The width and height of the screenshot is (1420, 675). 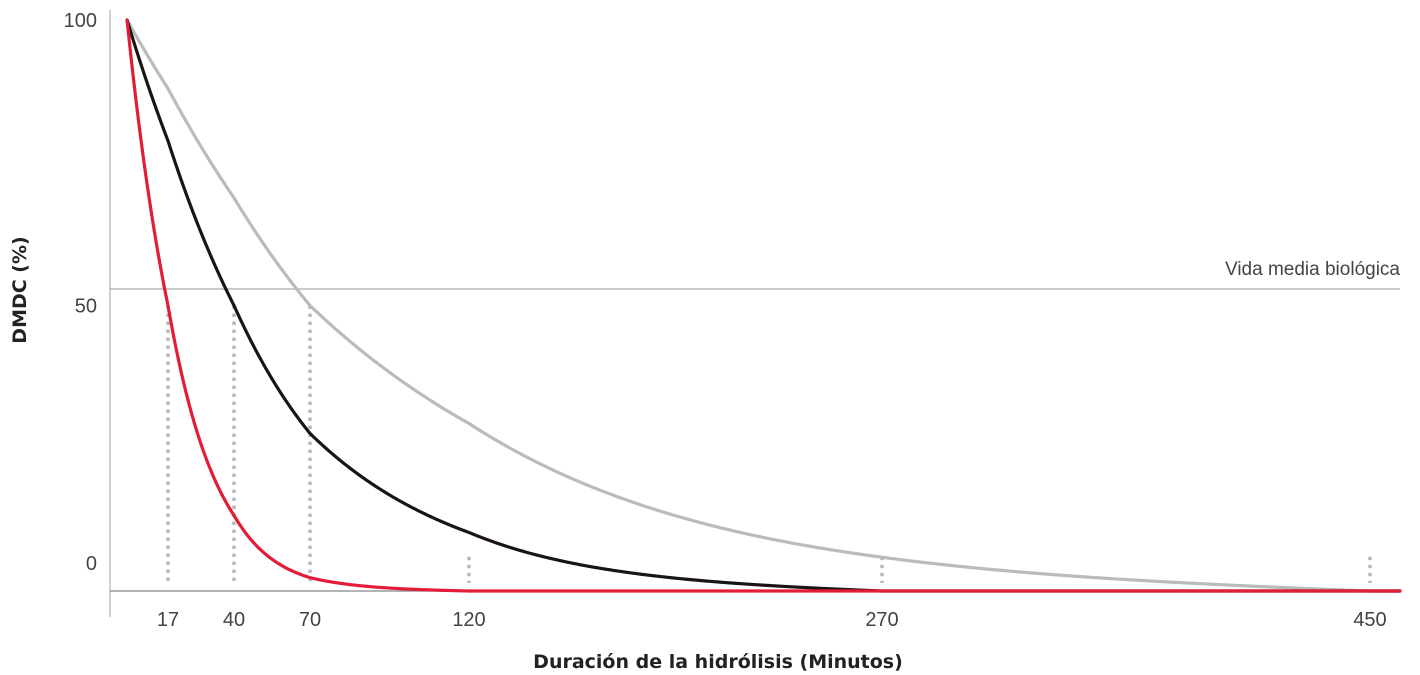 What do you see at coordinates (310, 620) in the screenshot?
I see `x-tick-label-70: 70` at bounding box center [310, 620].